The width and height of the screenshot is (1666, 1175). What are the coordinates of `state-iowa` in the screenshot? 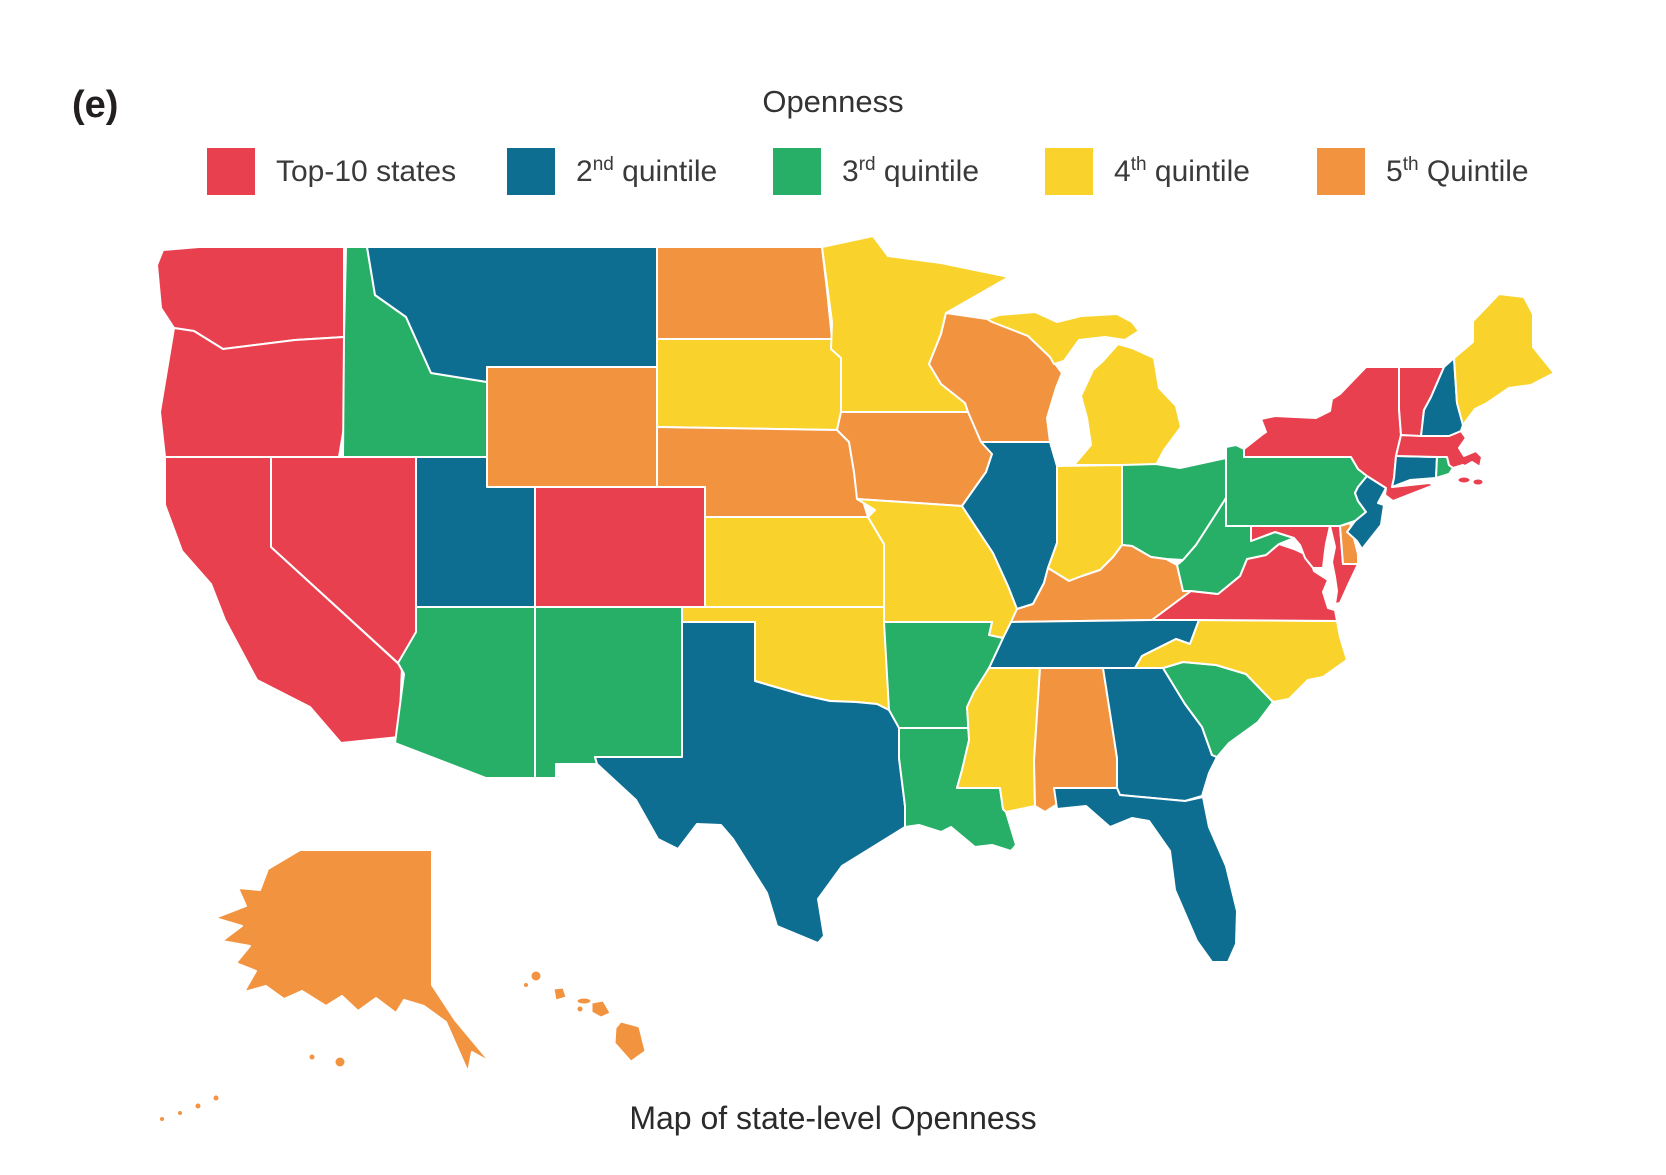 It's located at (914, 459).